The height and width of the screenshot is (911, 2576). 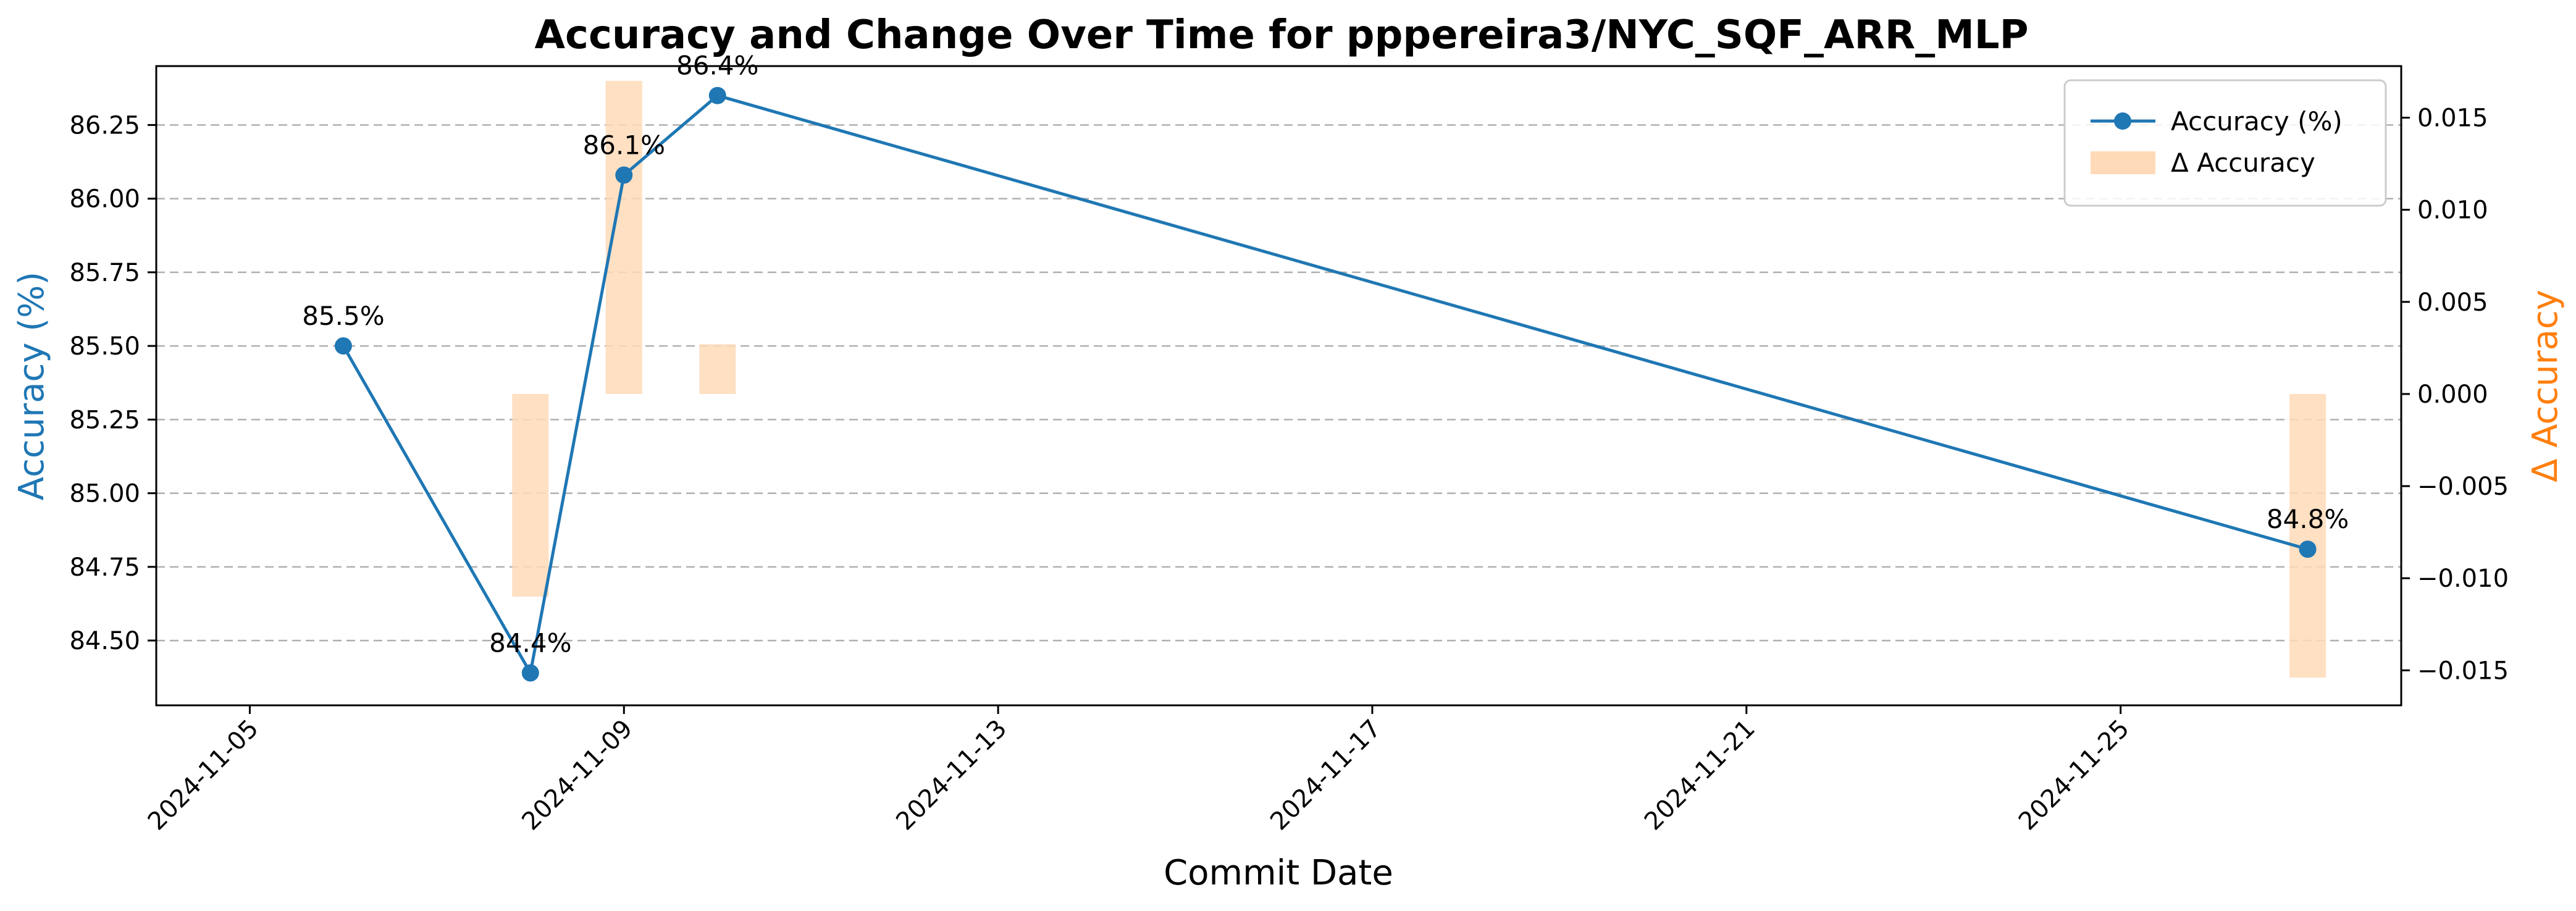 What do you see at coordinates (2463, 671) in the screenshot?
I see `y2-tick-label: −0.015` at bounding box center [2463, 671].